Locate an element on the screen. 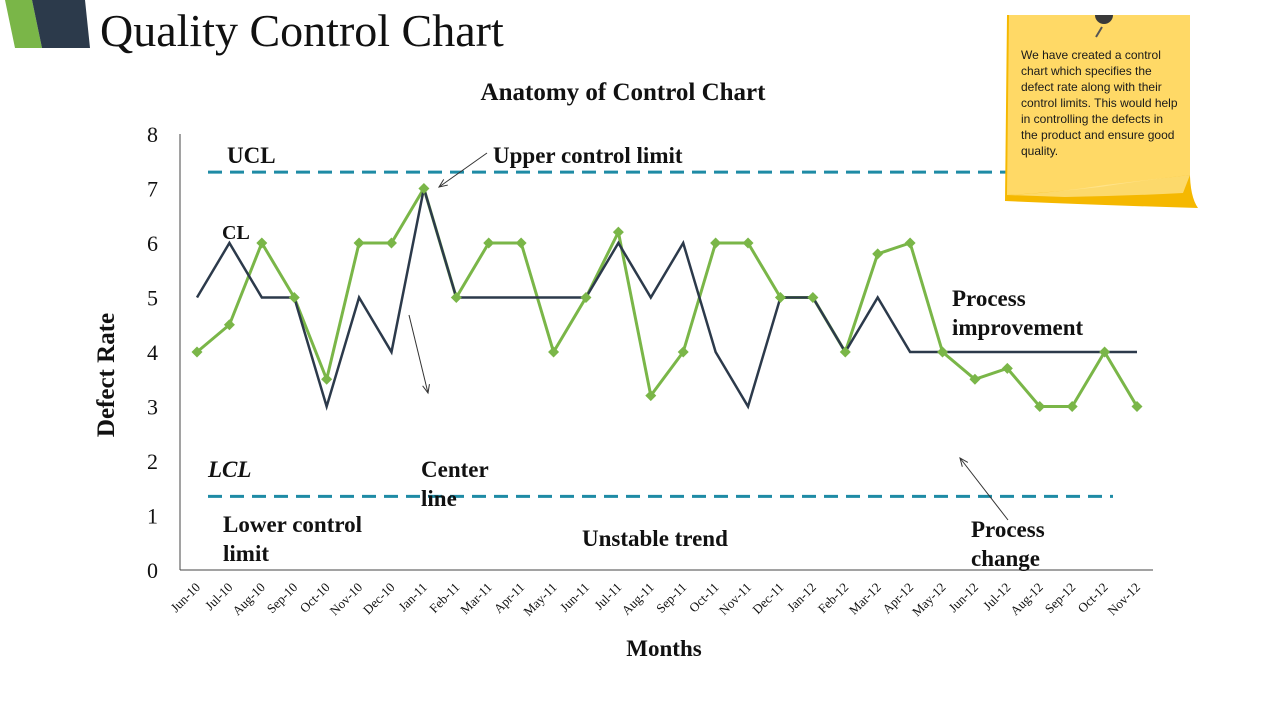 This screenshot has height=720, width=1280. x-tick-label: Nov-10 is located at coordinates (345, 599).